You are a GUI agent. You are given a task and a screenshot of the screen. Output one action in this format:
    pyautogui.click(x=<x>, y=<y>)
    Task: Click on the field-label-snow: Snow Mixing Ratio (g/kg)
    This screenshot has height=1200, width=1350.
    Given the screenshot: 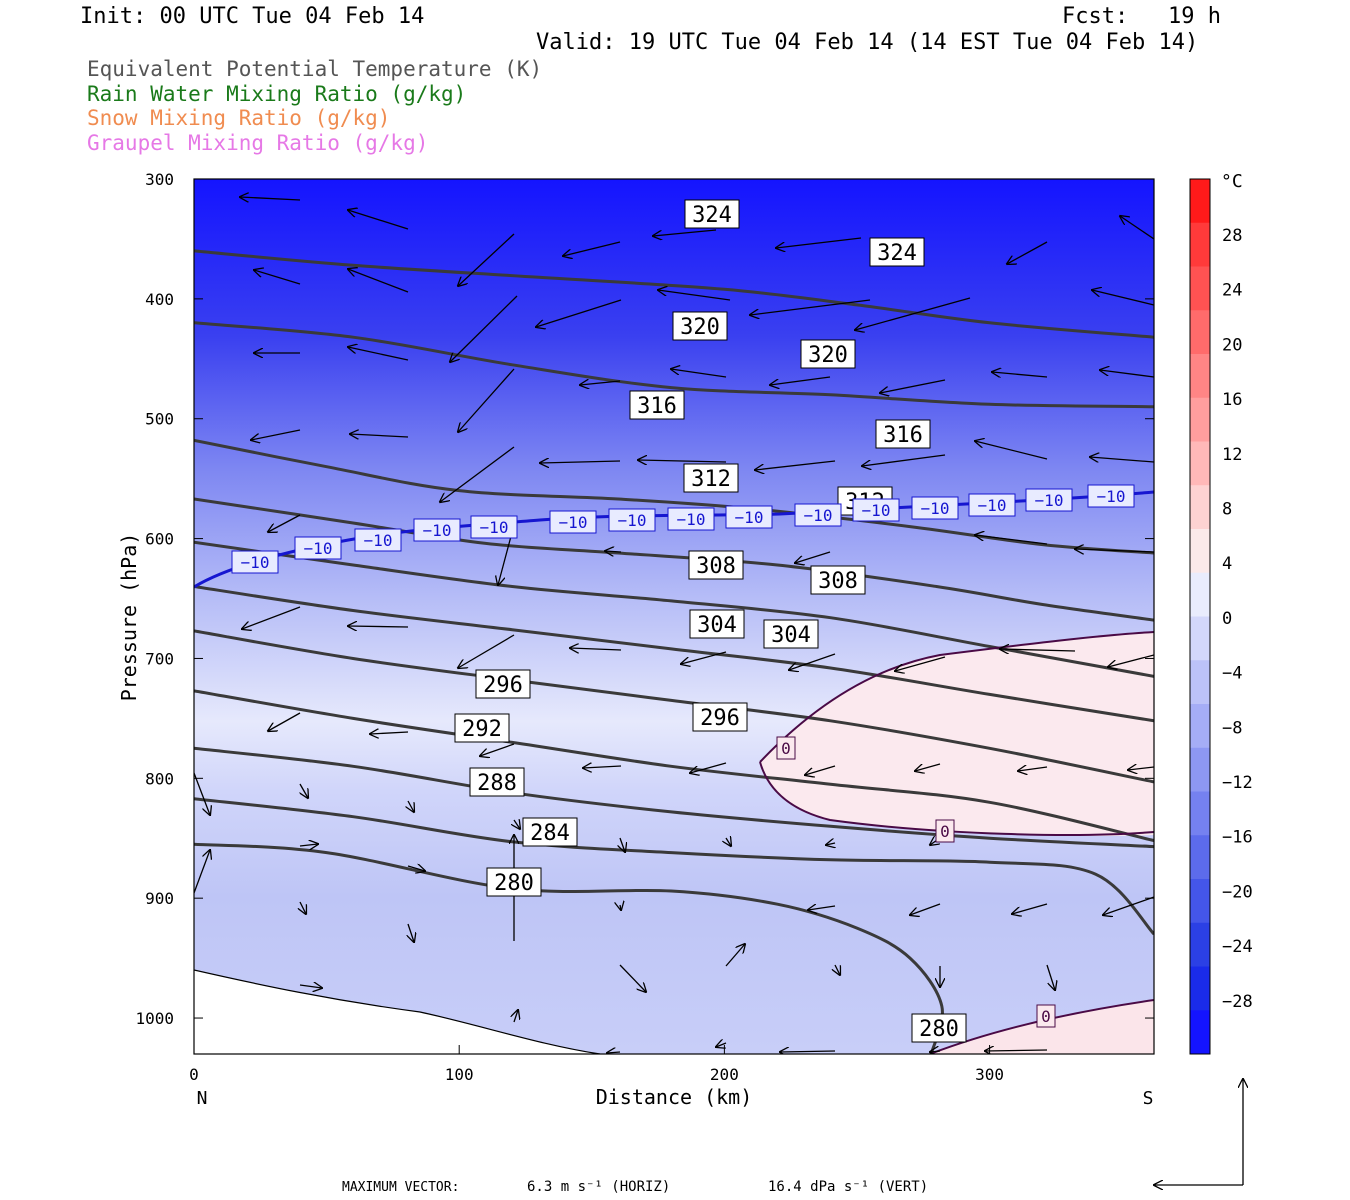 What is the action you would take?
    pyautogui.click(x=239, y=118)
    